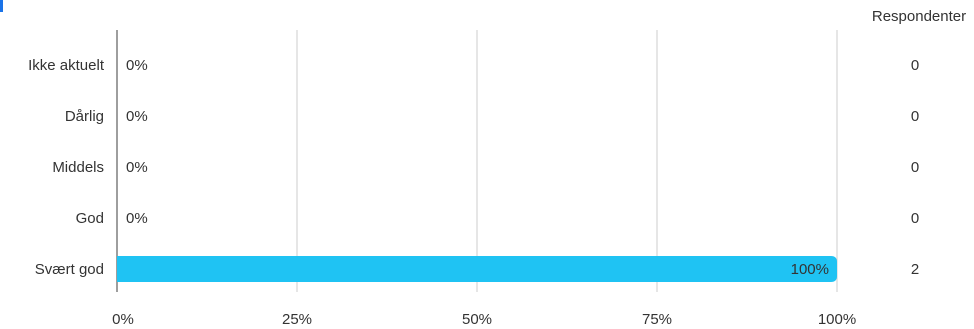 The width and height of the screenshot is (974, 329). I want to click on respondents-column: Respondenter 0 0 0 0 2, so click(919, 143).